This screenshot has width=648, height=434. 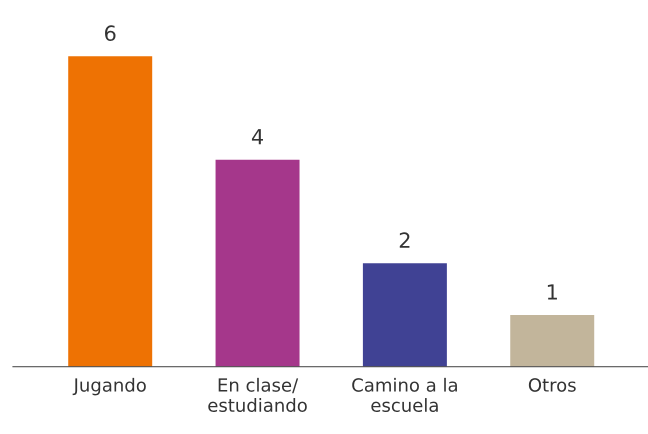 What do you see at coordinates (404, 395) in the screenshot?
I see `x-tick-label: Camino a la escuela` at bounding box center [404, 395].